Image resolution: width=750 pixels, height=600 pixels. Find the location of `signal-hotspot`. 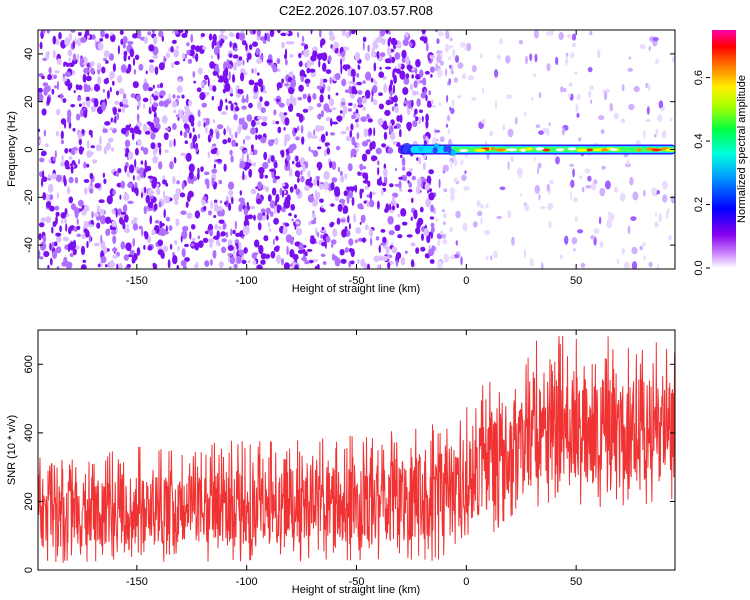

signal-hotspot is located at coordinates (639, 150).